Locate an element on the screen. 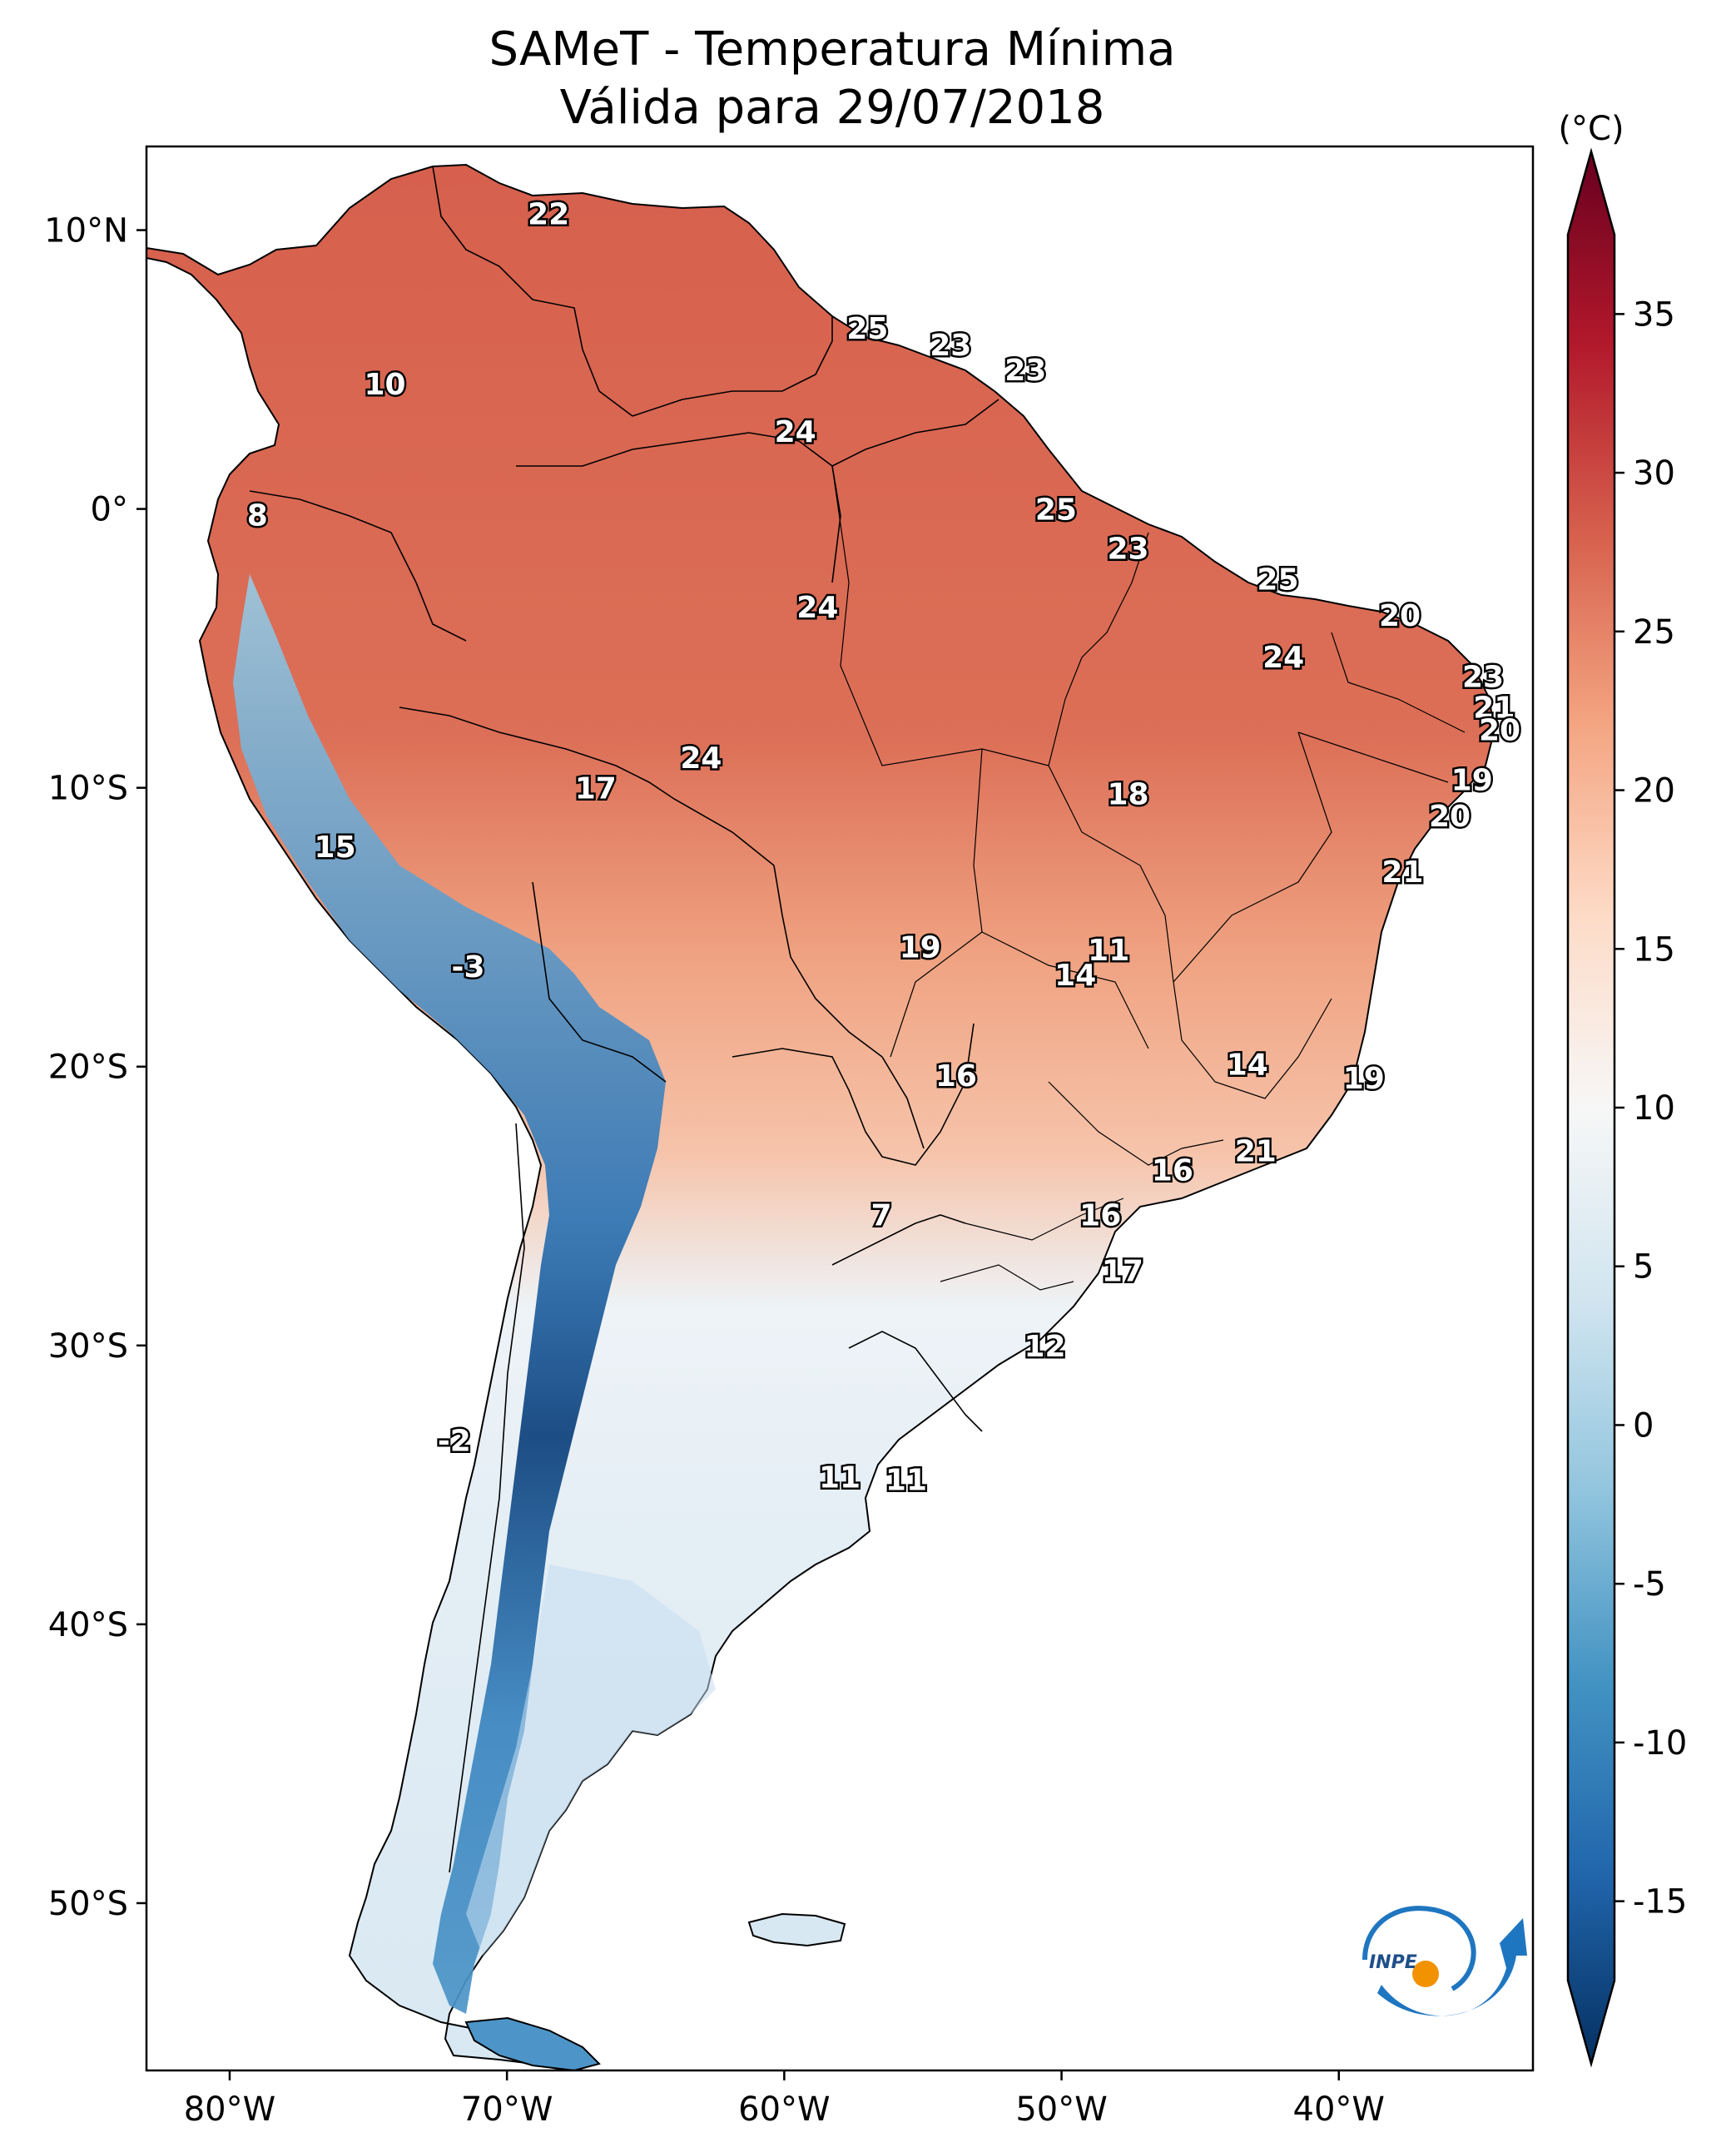 The image size is (1736, 2152). colorbar-tick-label: 10 is located at coordinates (1654, 1108).